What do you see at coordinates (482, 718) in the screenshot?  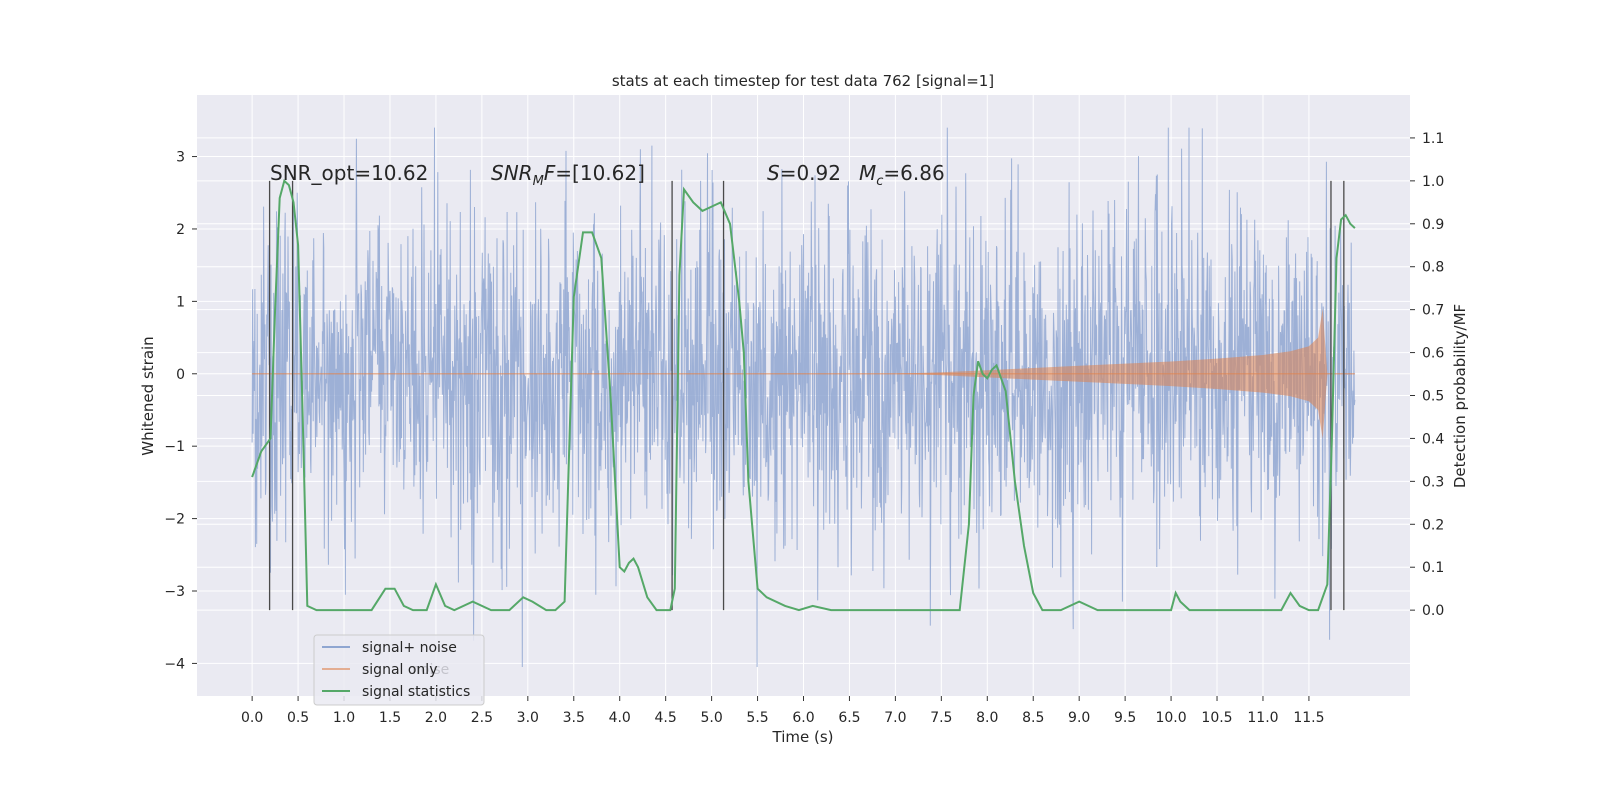 I see `x-tick-label: 2.5` at bounding box center [482, 718].